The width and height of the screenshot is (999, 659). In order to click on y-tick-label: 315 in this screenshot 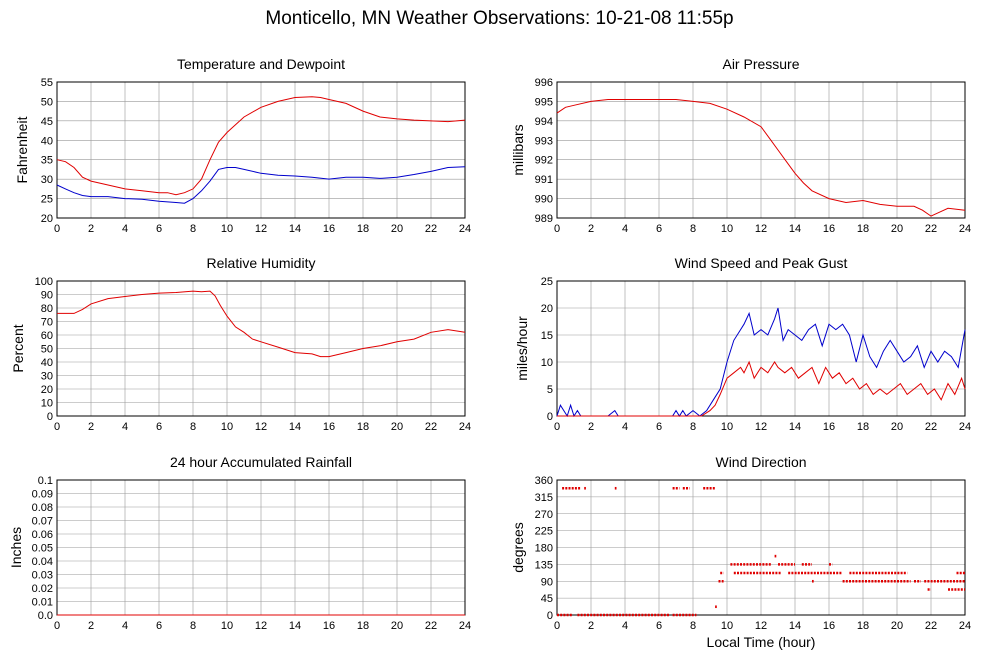, I will do `click(544, 498)`.